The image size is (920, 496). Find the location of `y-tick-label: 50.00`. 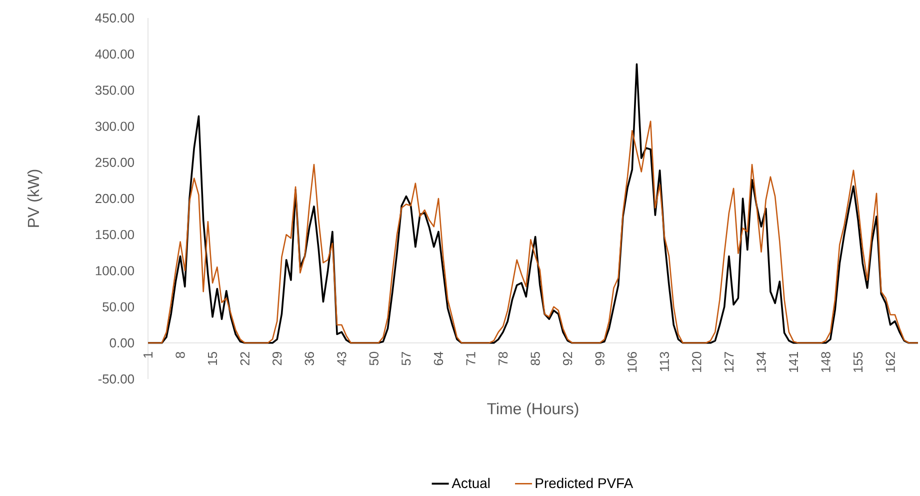

y-tick-label: 50.00 is located at coordinates (118, 307).